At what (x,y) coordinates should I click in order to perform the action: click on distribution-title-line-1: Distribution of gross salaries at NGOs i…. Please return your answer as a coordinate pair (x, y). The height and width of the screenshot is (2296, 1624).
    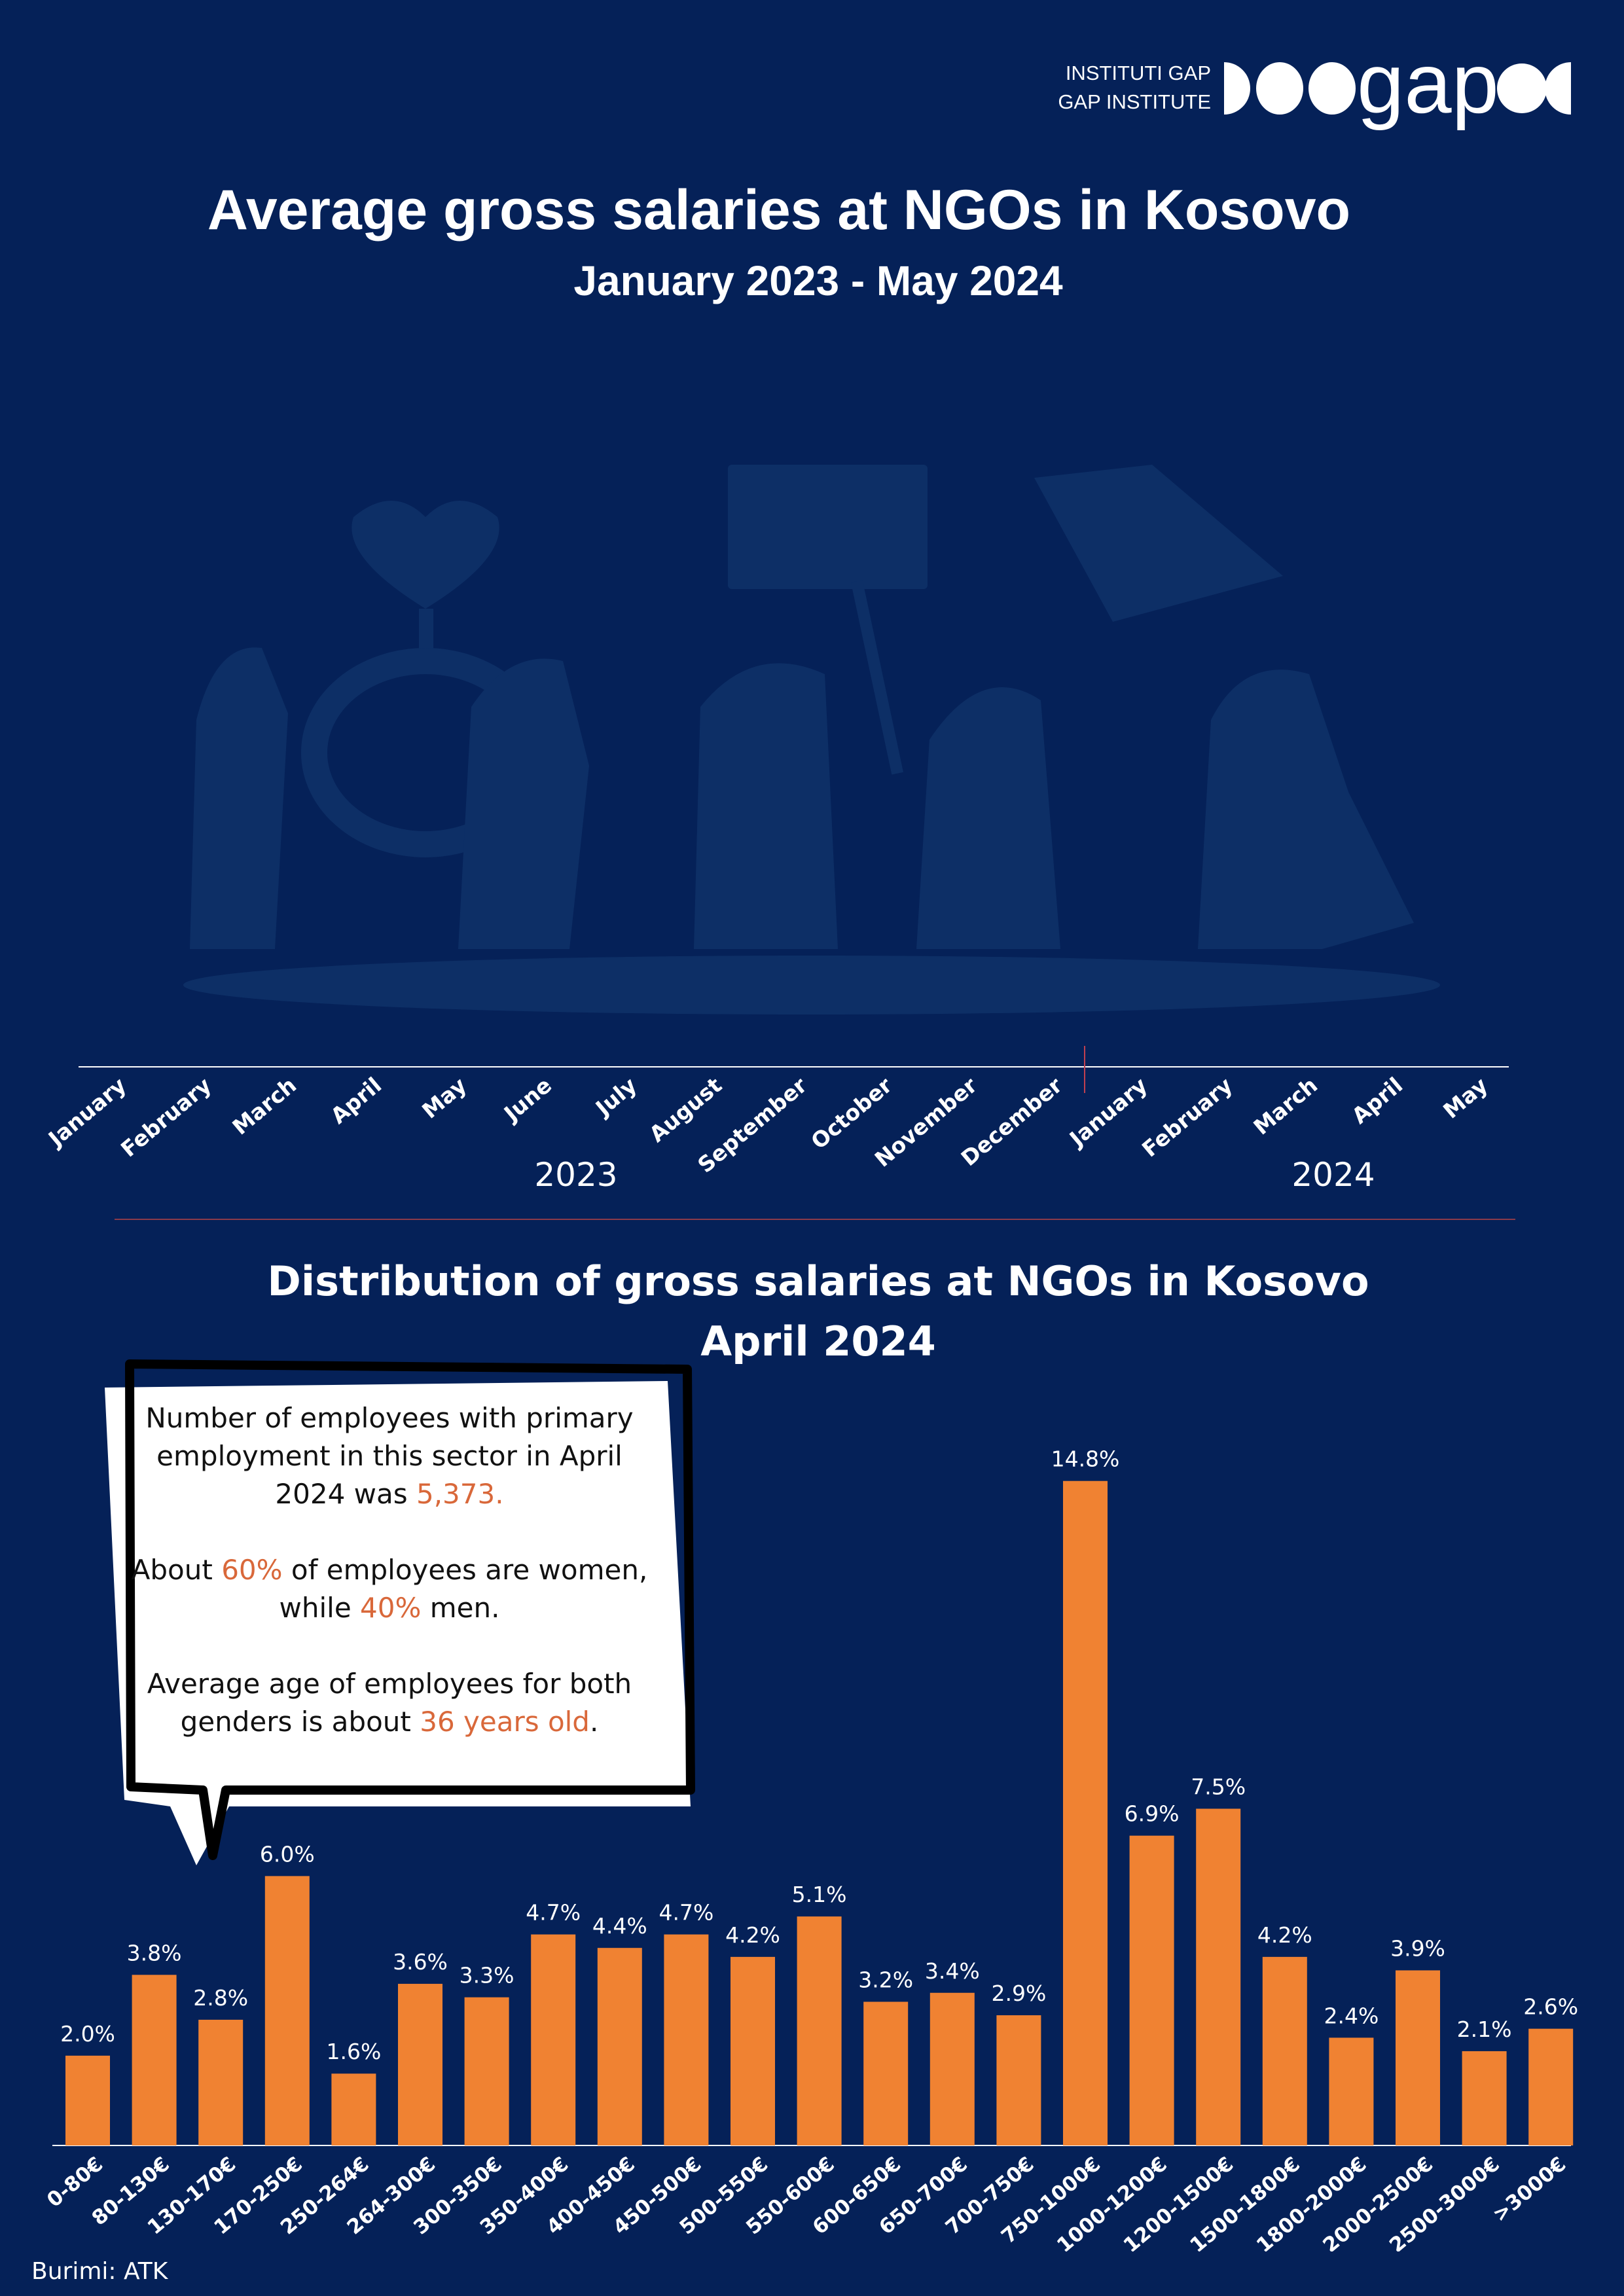
    Looking at the image, I should click on (818, 1281).